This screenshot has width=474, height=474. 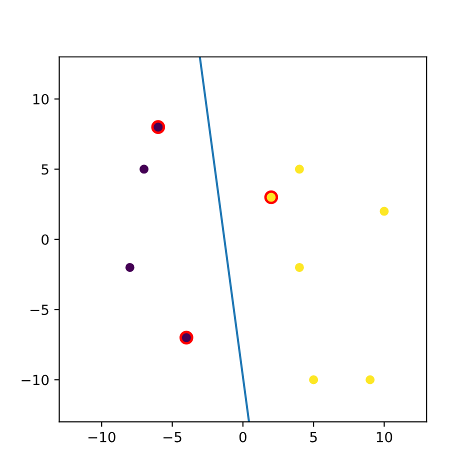 What do you see at coordinates (45, 169) in the screenshot?
I see `y-tick-label: 5` at bounding box center [45, 169].